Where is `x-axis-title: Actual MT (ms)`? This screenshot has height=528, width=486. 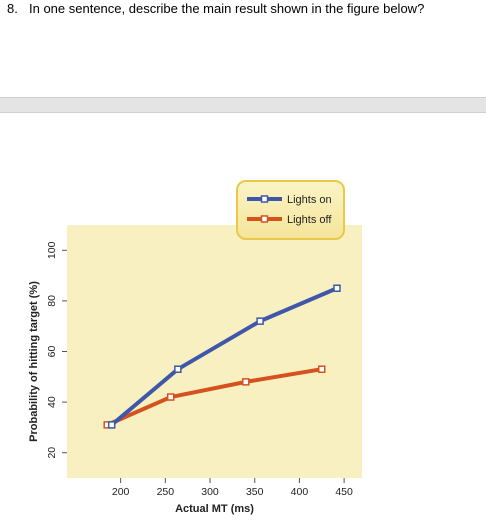
x-axis-title: Actual MT (ms) is located at coordinates (214, 509).